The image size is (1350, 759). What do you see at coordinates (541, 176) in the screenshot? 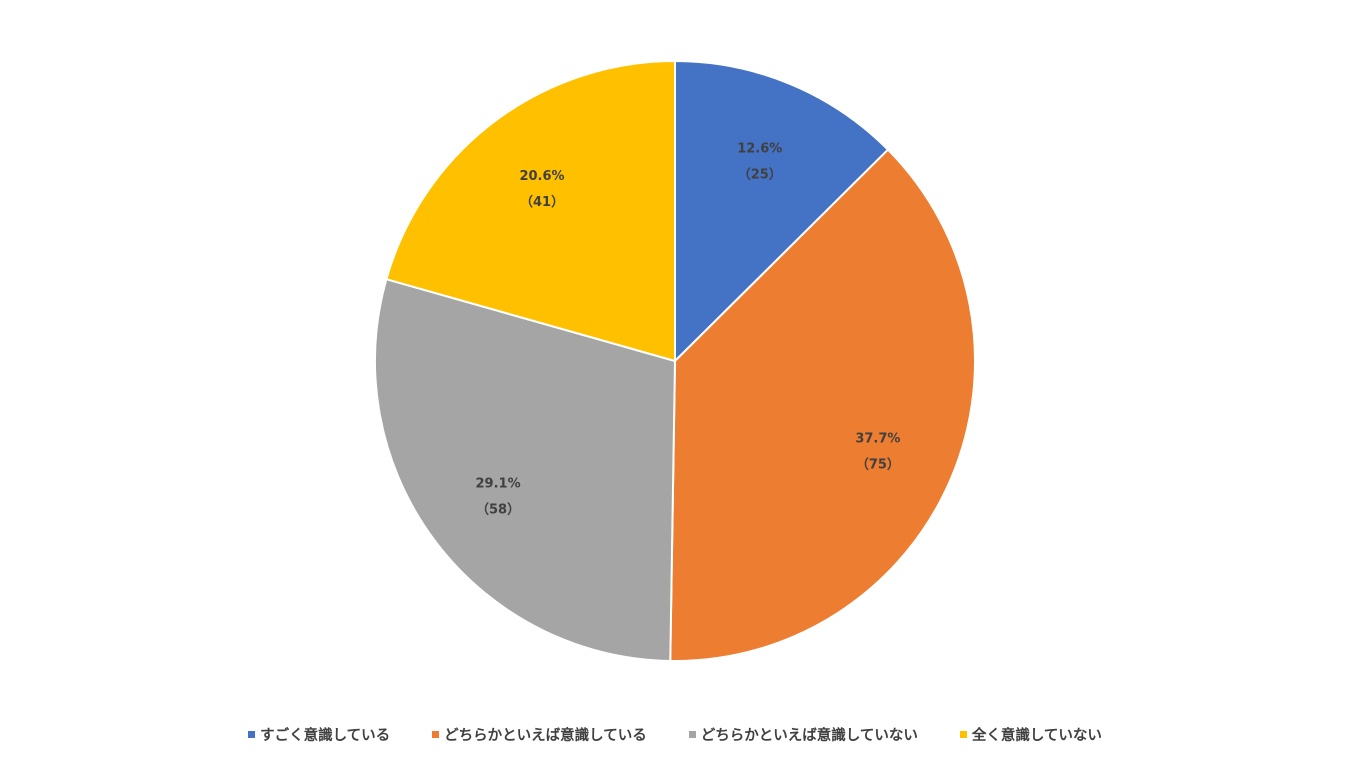
I see `slice-percent-label-4: 20.6%` at bounding box center [541, 176].